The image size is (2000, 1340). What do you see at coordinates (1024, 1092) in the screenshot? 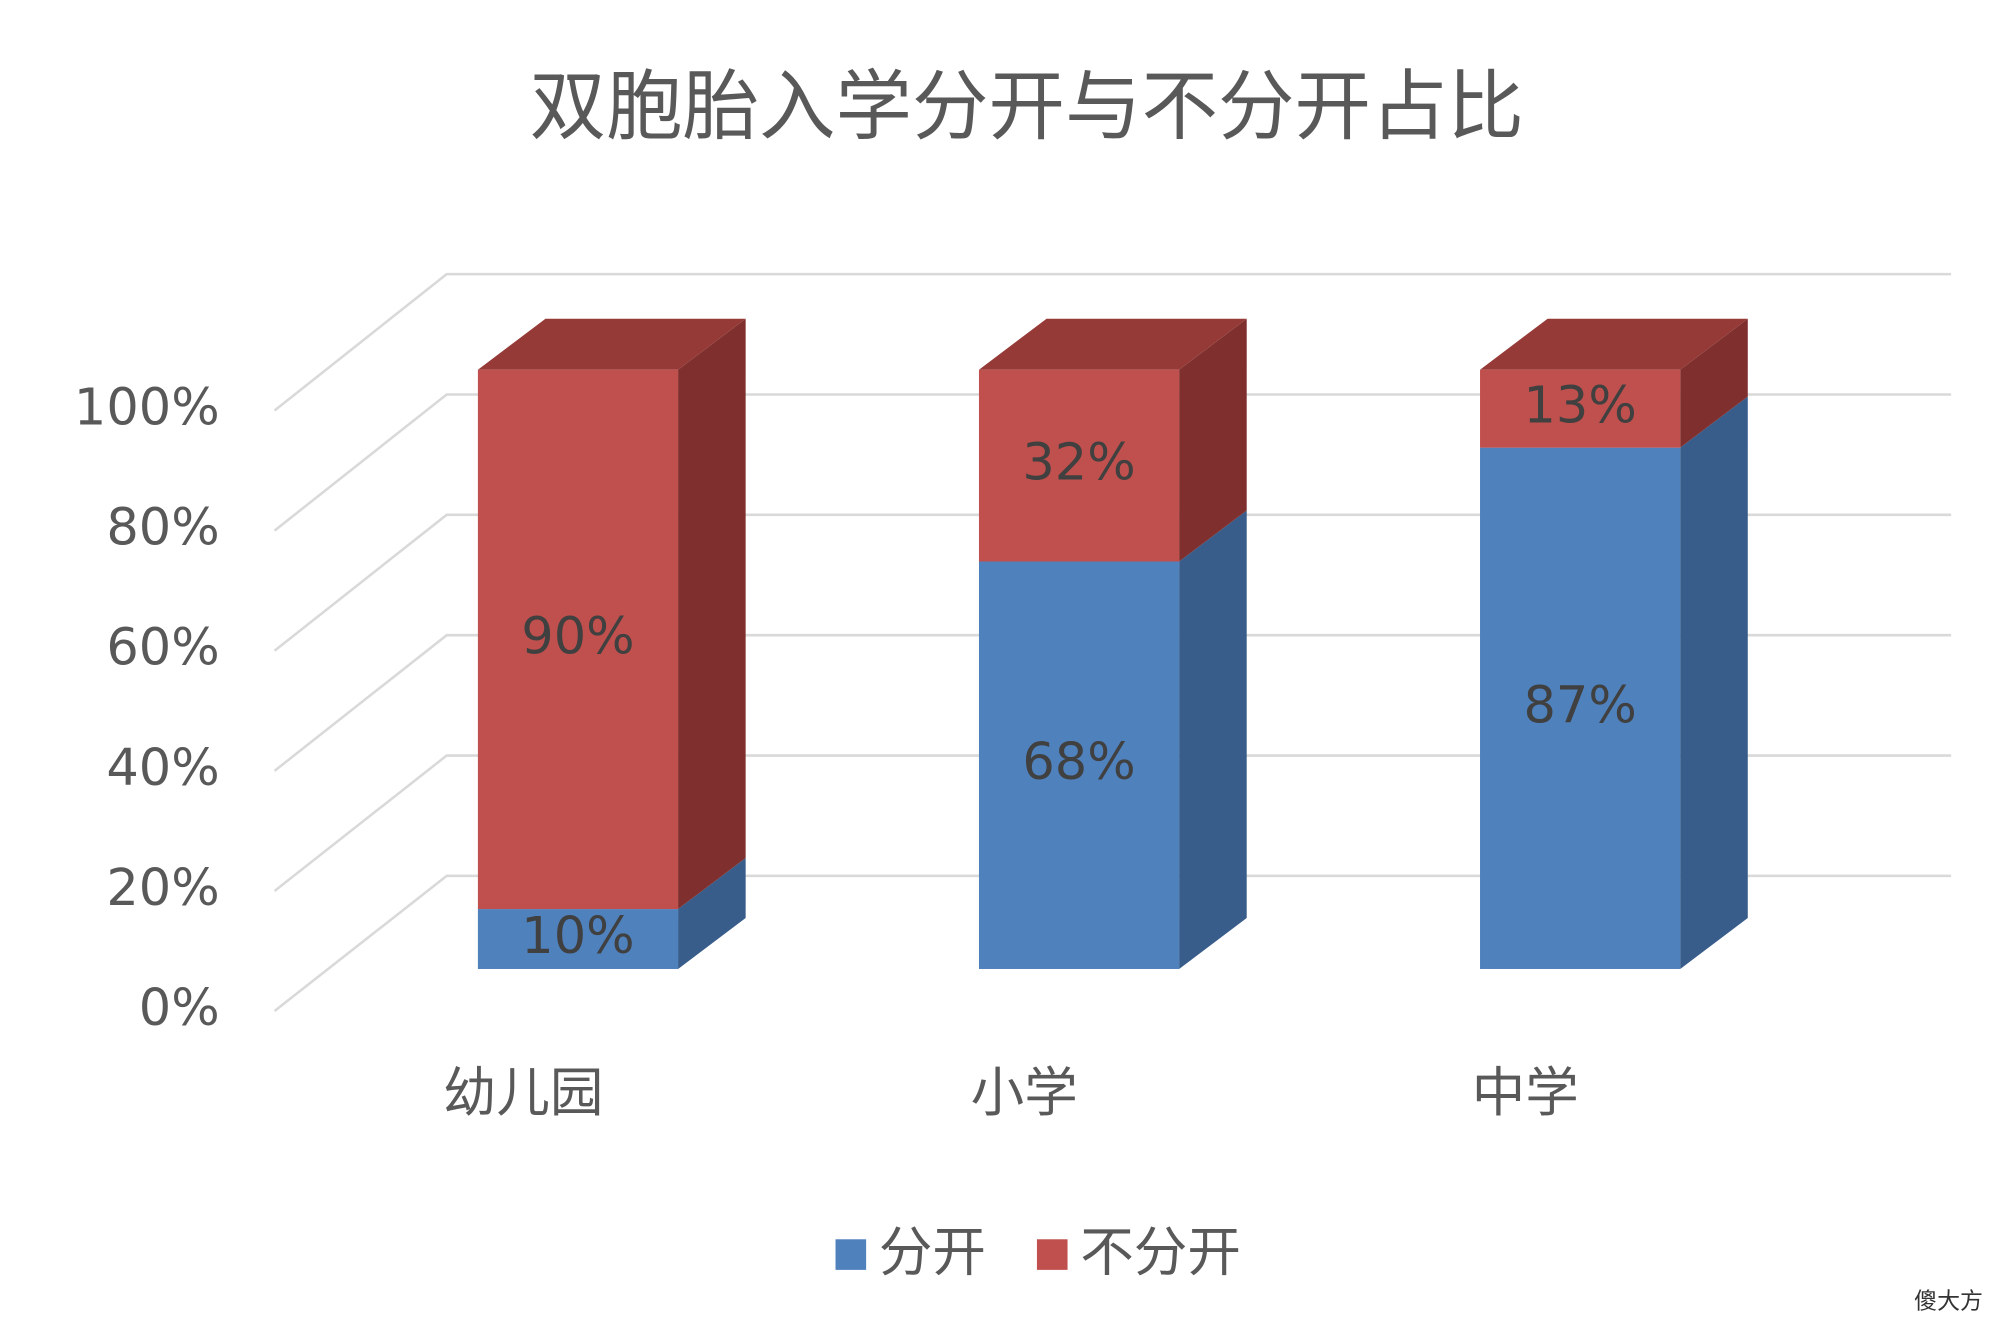
I see `x-tick-label: 小学` at bounding box center [1024, 1092].